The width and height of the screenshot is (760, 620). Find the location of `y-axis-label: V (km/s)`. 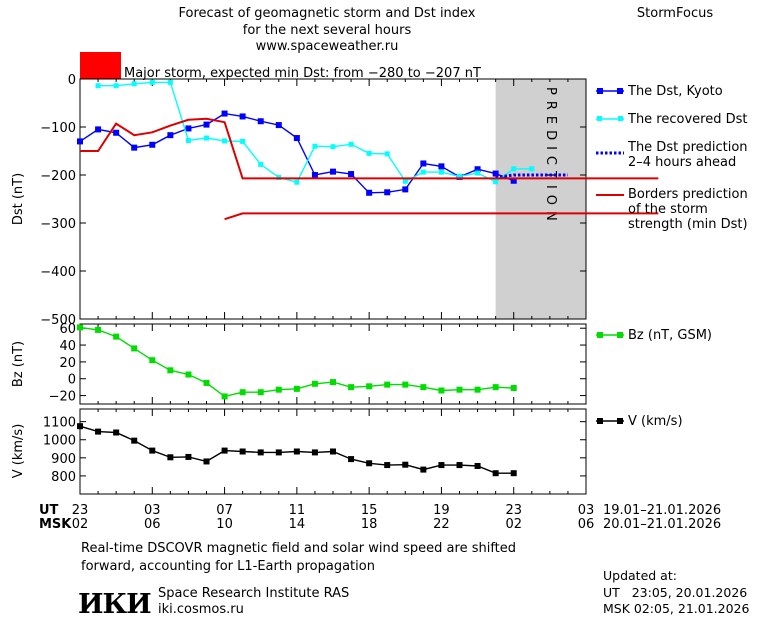

y-axis-label: V (km/s) is located at coordinates (18, 451).